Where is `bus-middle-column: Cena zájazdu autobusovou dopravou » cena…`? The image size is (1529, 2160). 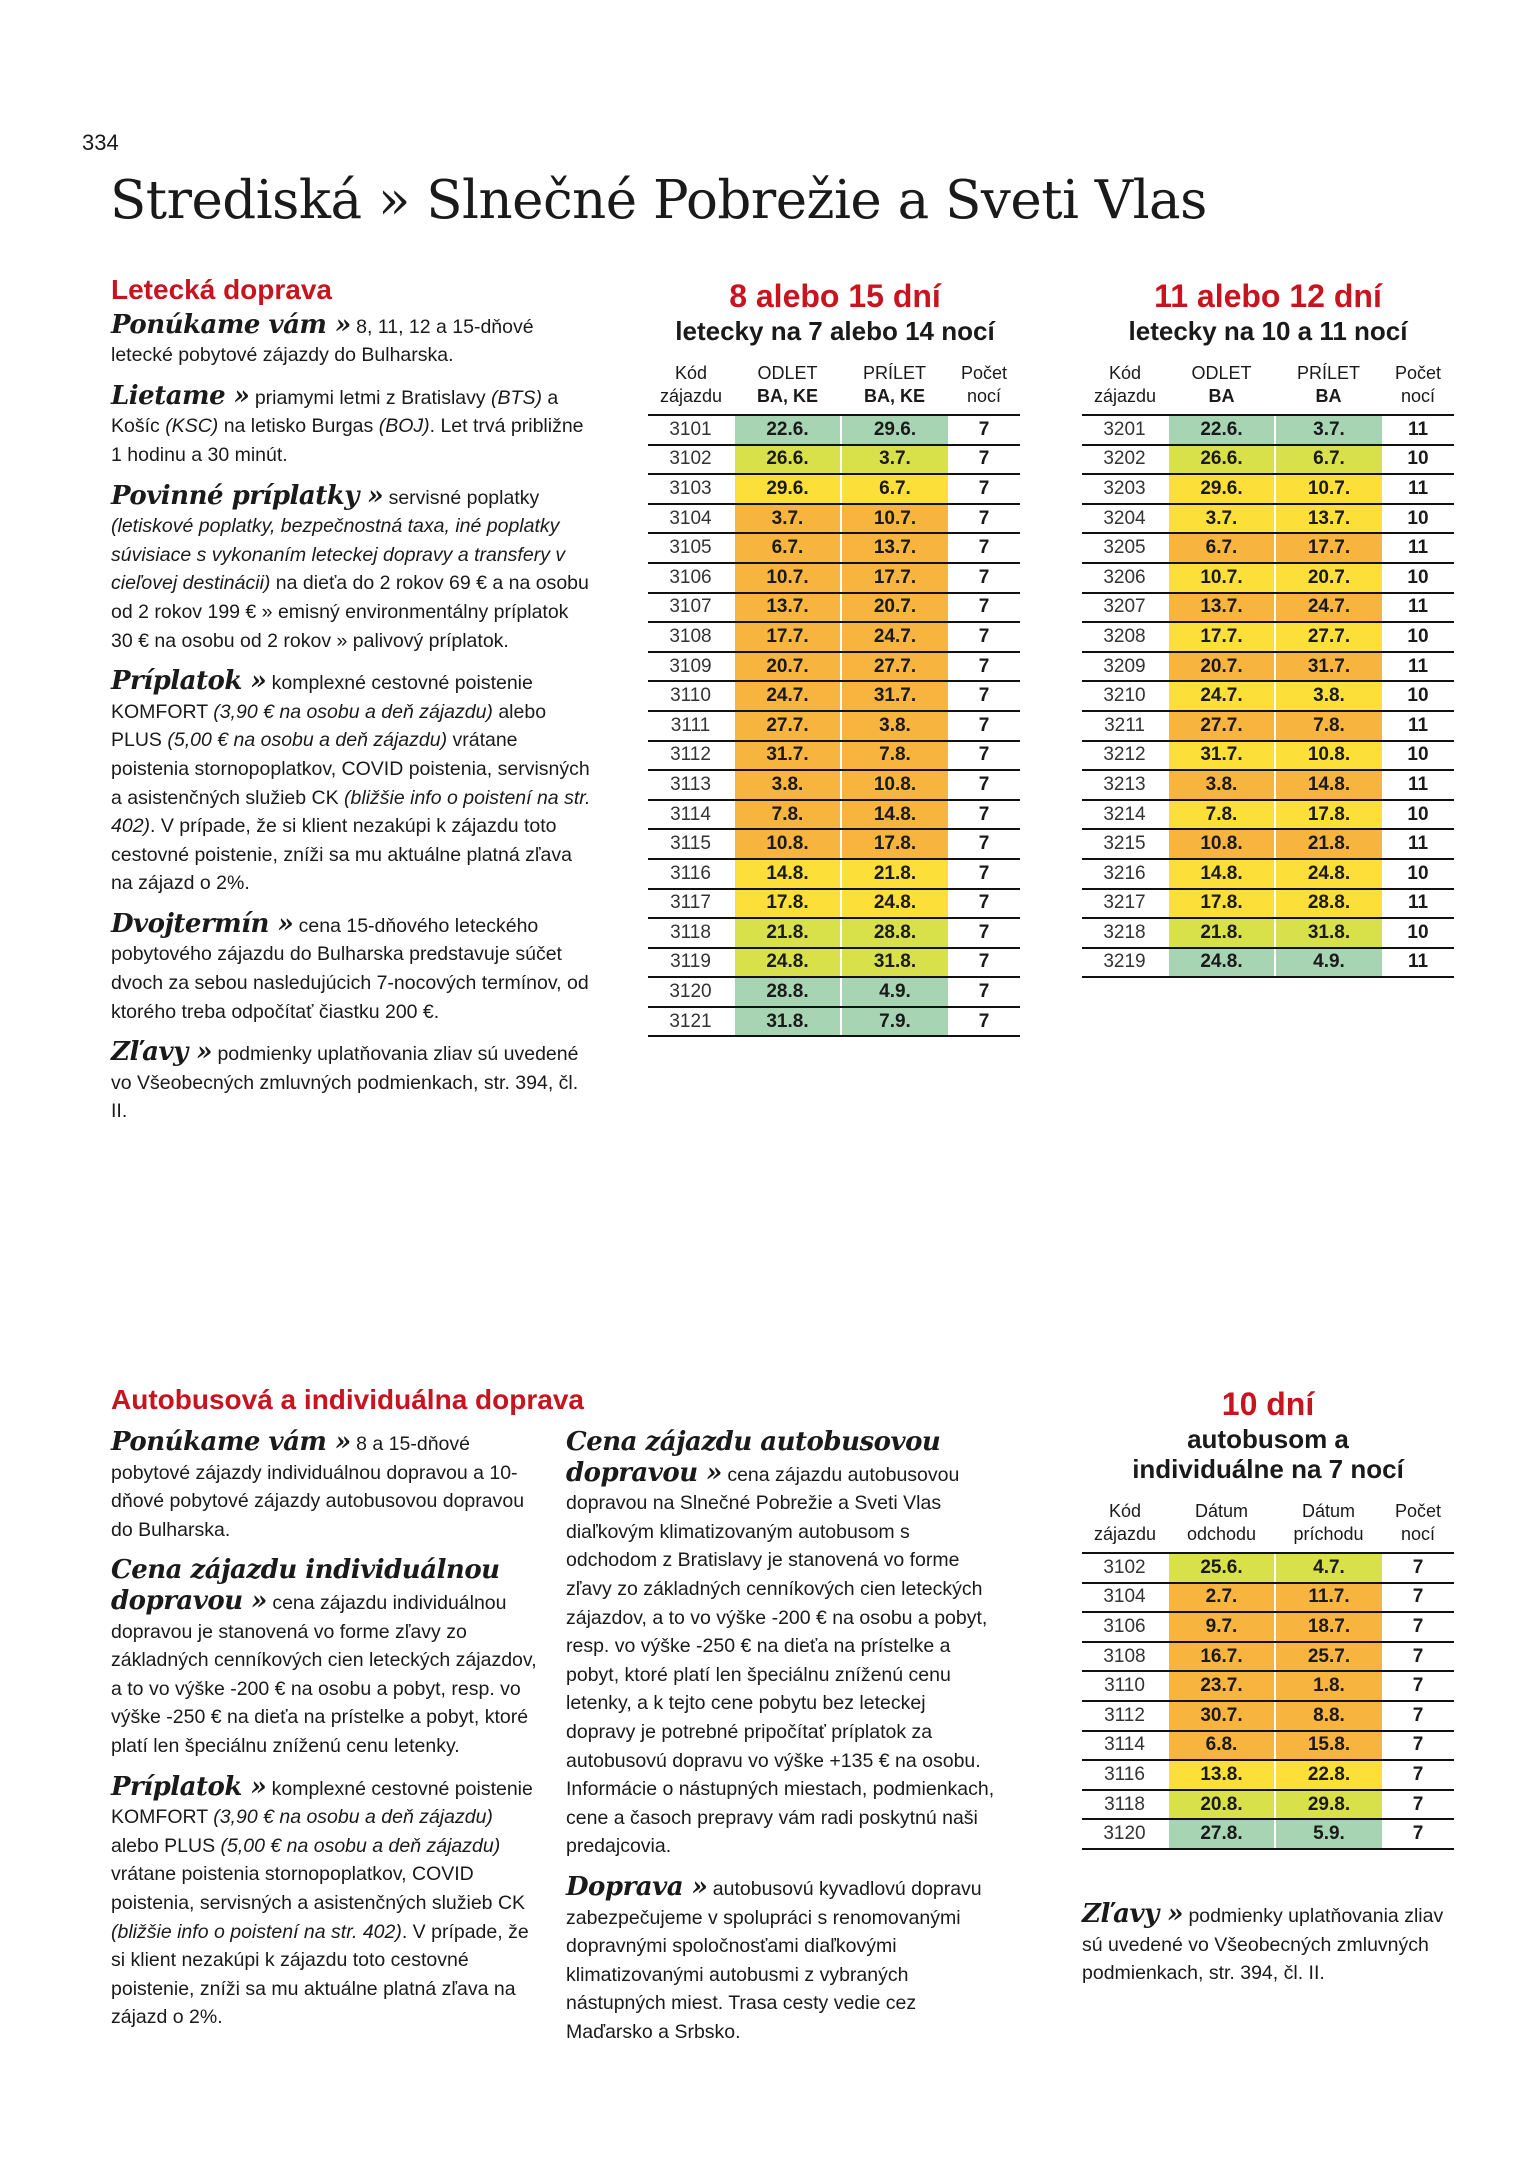 bus-middle-column: Cena zájazdu autobusovou dopravou » cena… is located at coordinates (782, 1743).